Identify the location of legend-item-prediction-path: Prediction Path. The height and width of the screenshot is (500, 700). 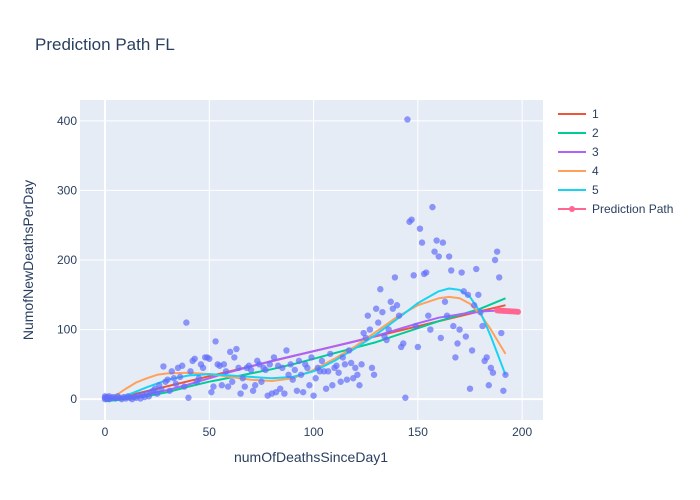
(615, 209).